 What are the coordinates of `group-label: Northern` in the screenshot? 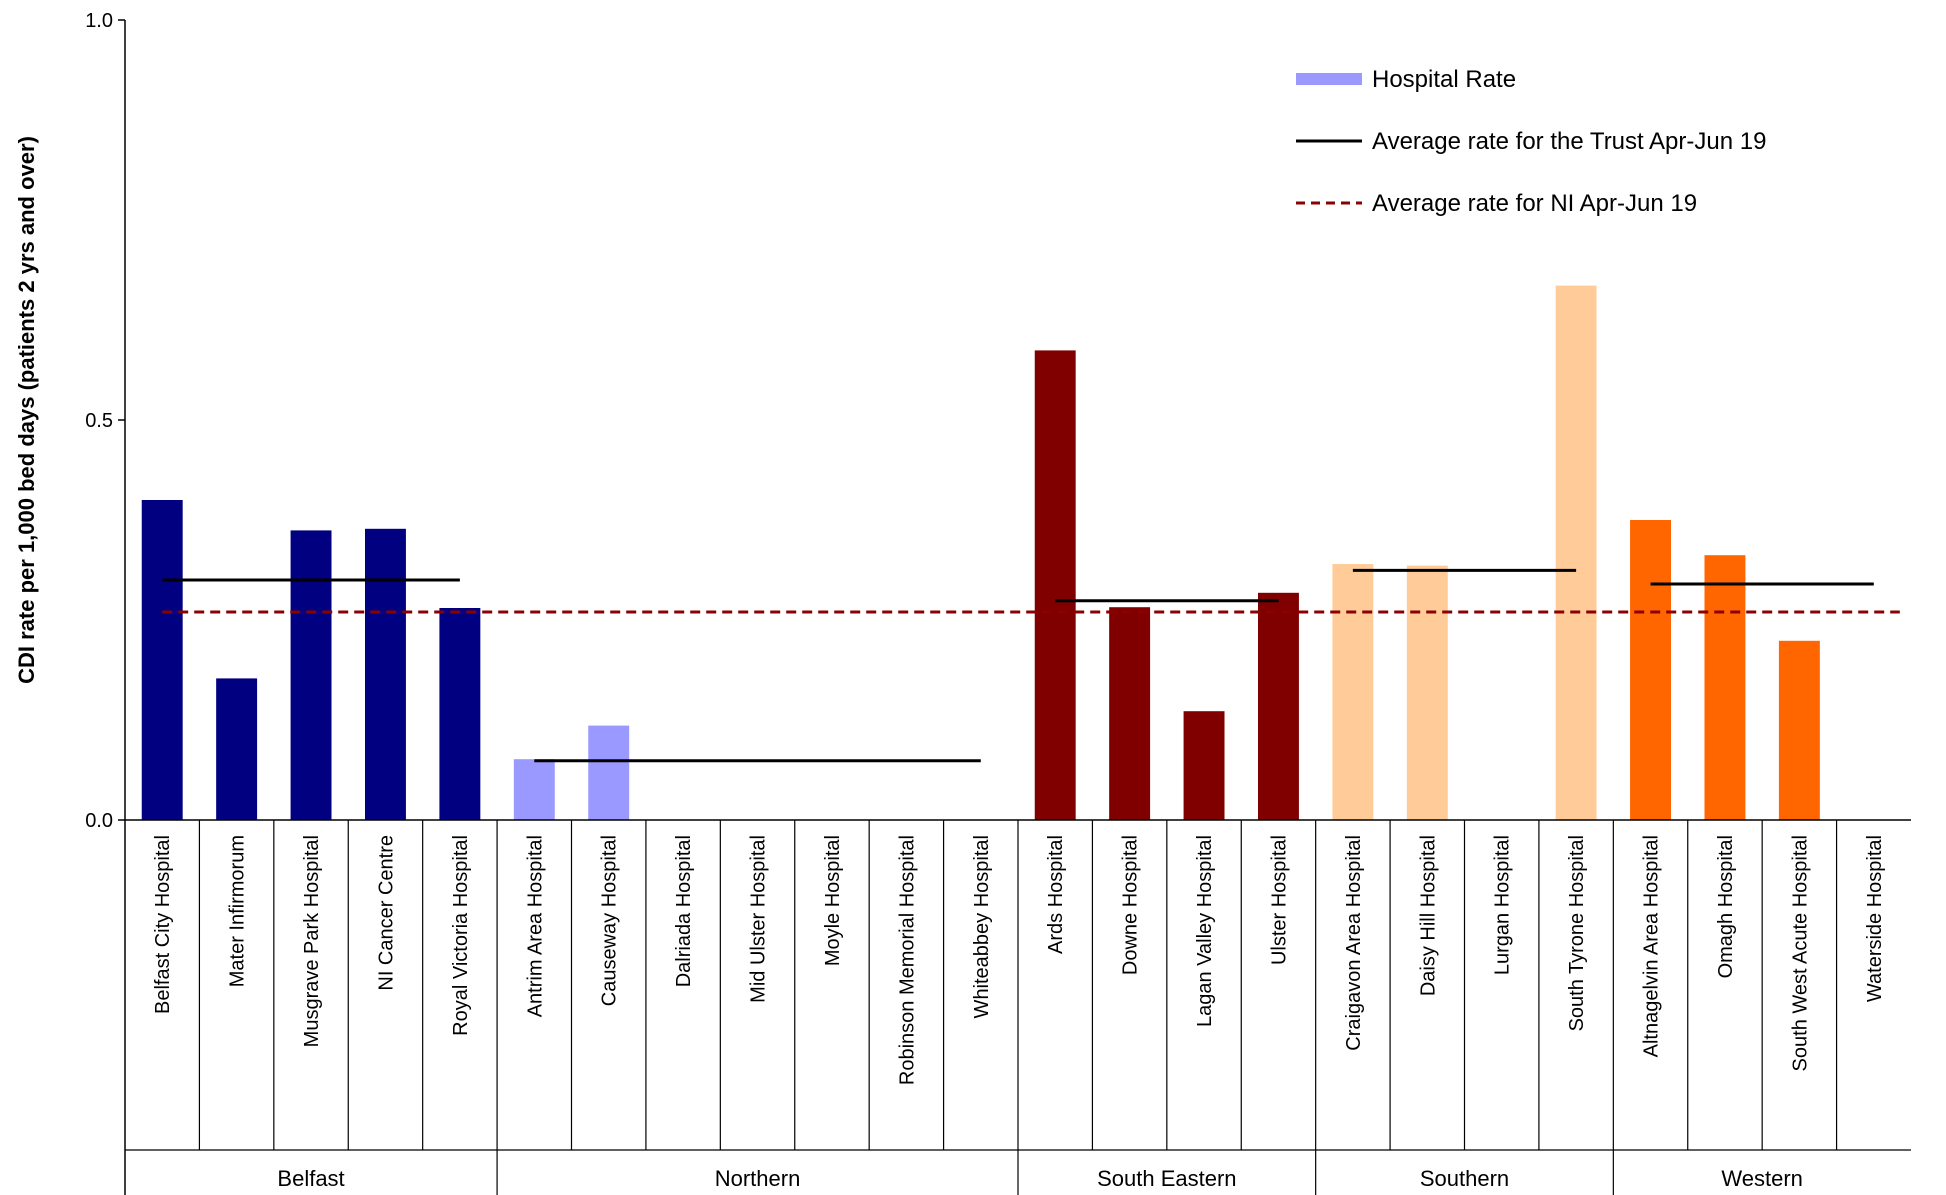 It's located at (758, 1178).